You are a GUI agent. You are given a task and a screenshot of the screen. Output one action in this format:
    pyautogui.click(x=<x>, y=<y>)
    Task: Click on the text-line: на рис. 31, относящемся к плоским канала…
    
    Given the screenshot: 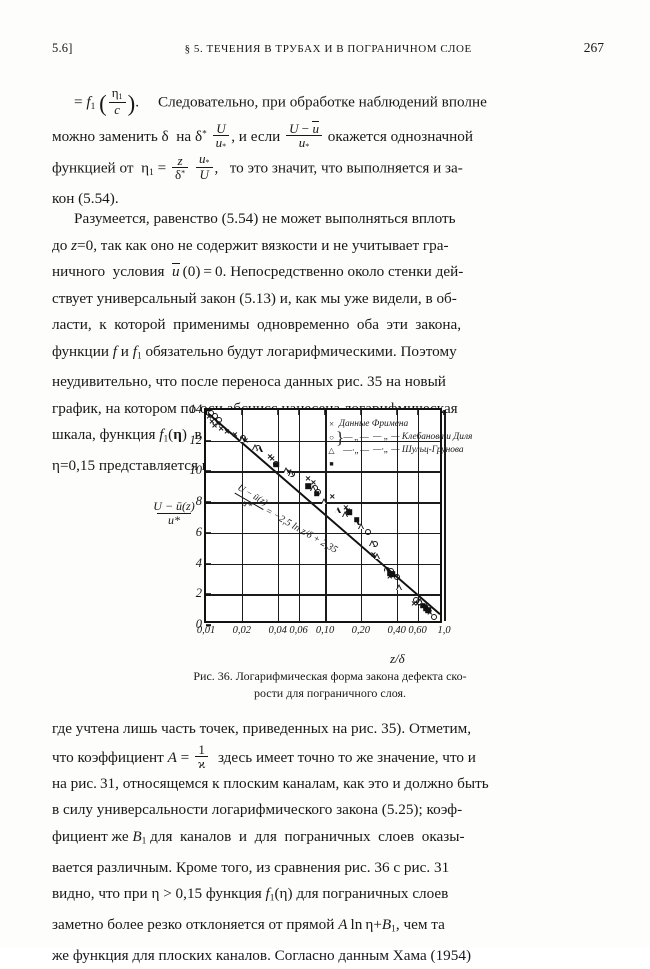 What is the action you would take?
    pyautogui.click(x=270, y=783)
    